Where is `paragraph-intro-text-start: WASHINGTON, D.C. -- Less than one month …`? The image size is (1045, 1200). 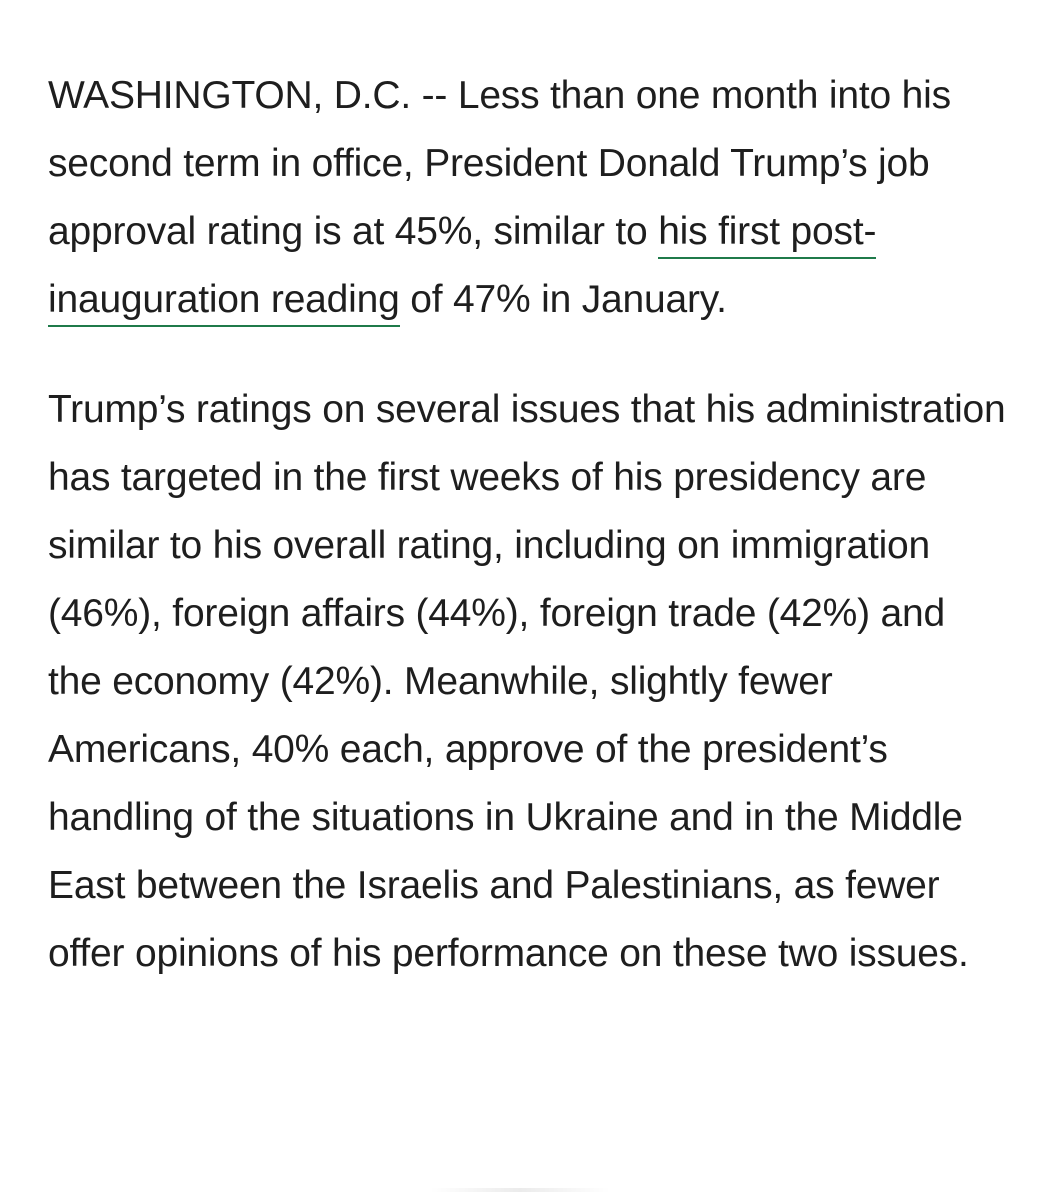
paragraph-intro-text-start: WASHINGTON, D.C. -- Less than one month … is located at coordinates (499, 163).